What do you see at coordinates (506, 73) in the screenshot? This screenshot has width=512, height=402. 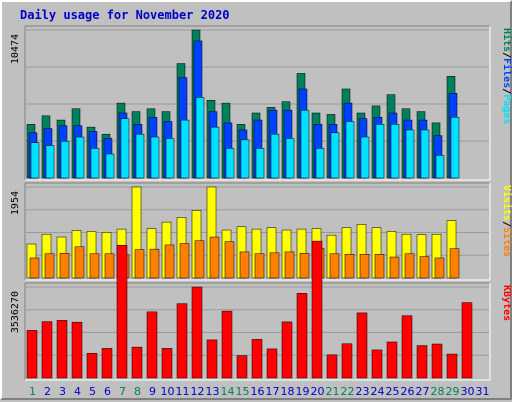 I see `legend-entry: Files` at bounding box center [506, 73].